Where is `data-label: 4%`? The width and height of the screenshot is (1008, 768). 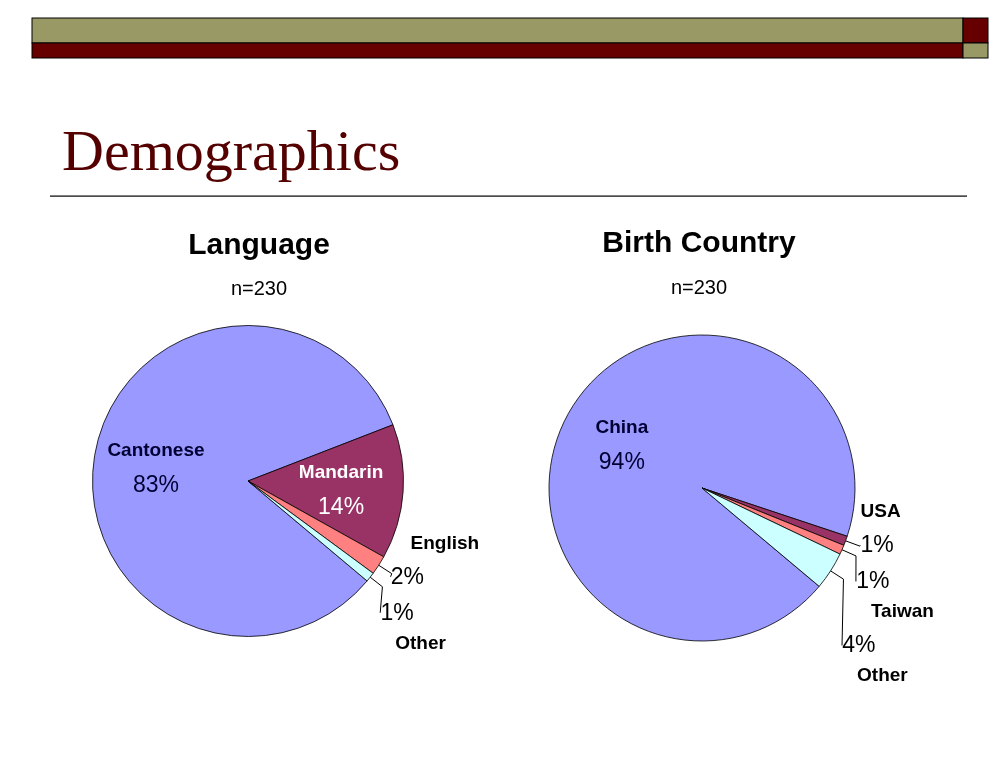
data-label: 4% is located at coordinates (859, 644).